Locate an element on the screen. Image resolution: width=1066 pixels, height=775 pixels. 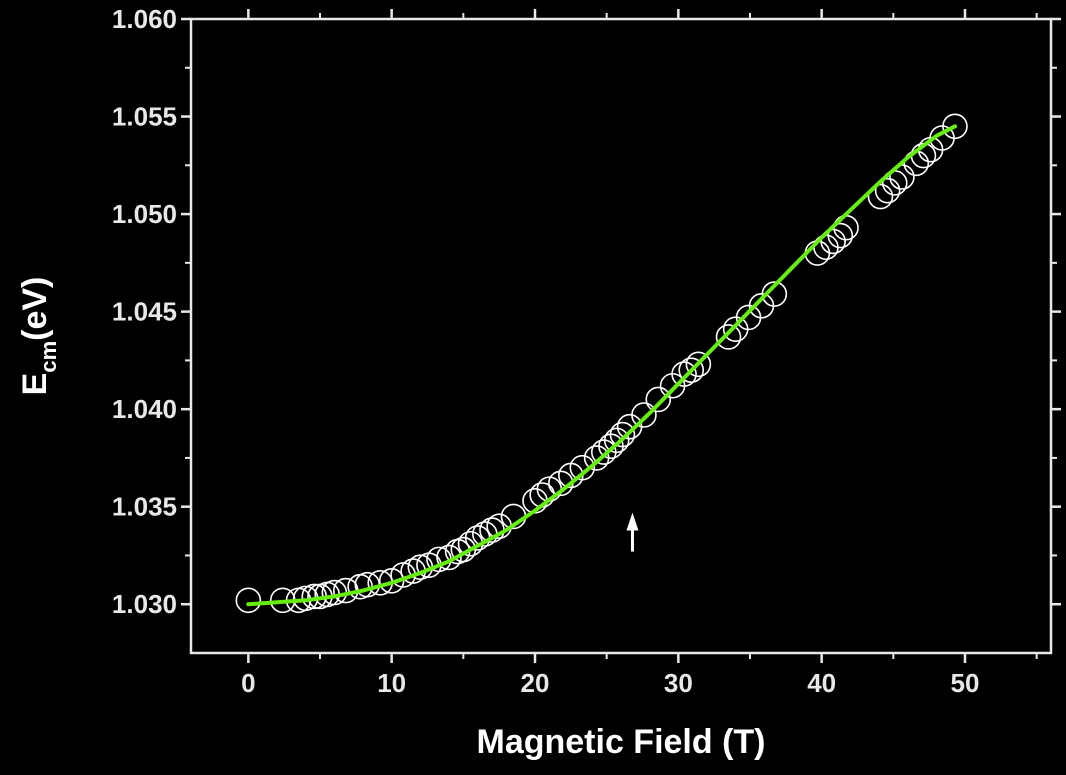
arrow-head-icon is located at coordinates (632, 521).